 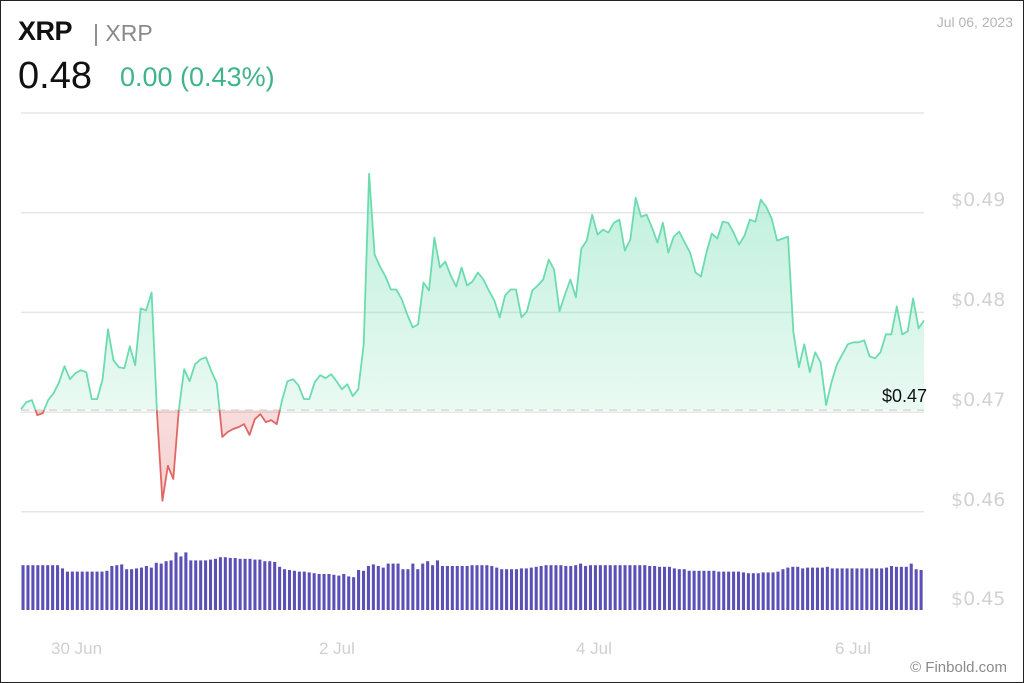 I want to click on y-tick-label: $0.45, so click(x=978, y=599).